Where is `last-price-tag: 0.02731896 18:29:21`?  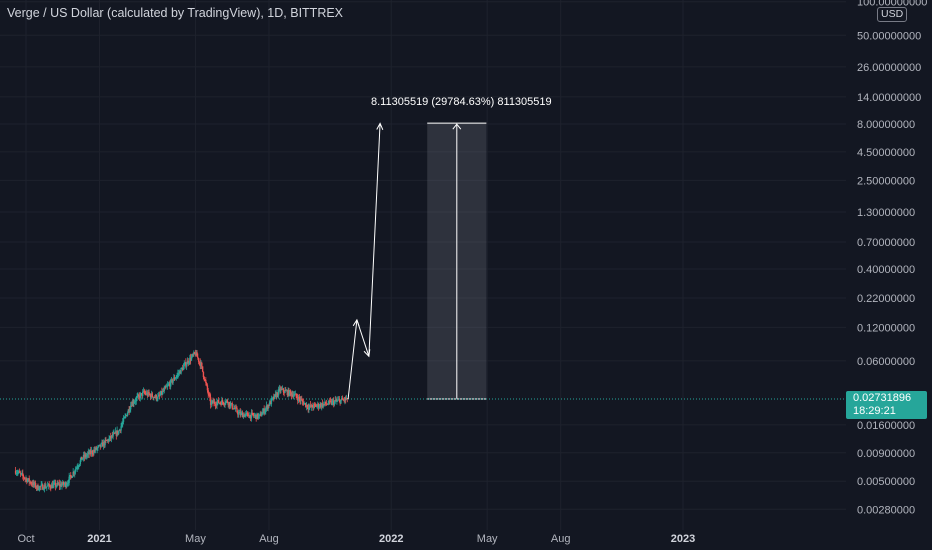 last-price-tag: 0.02731896 18:29:21 is located at coordinates (886, 405).